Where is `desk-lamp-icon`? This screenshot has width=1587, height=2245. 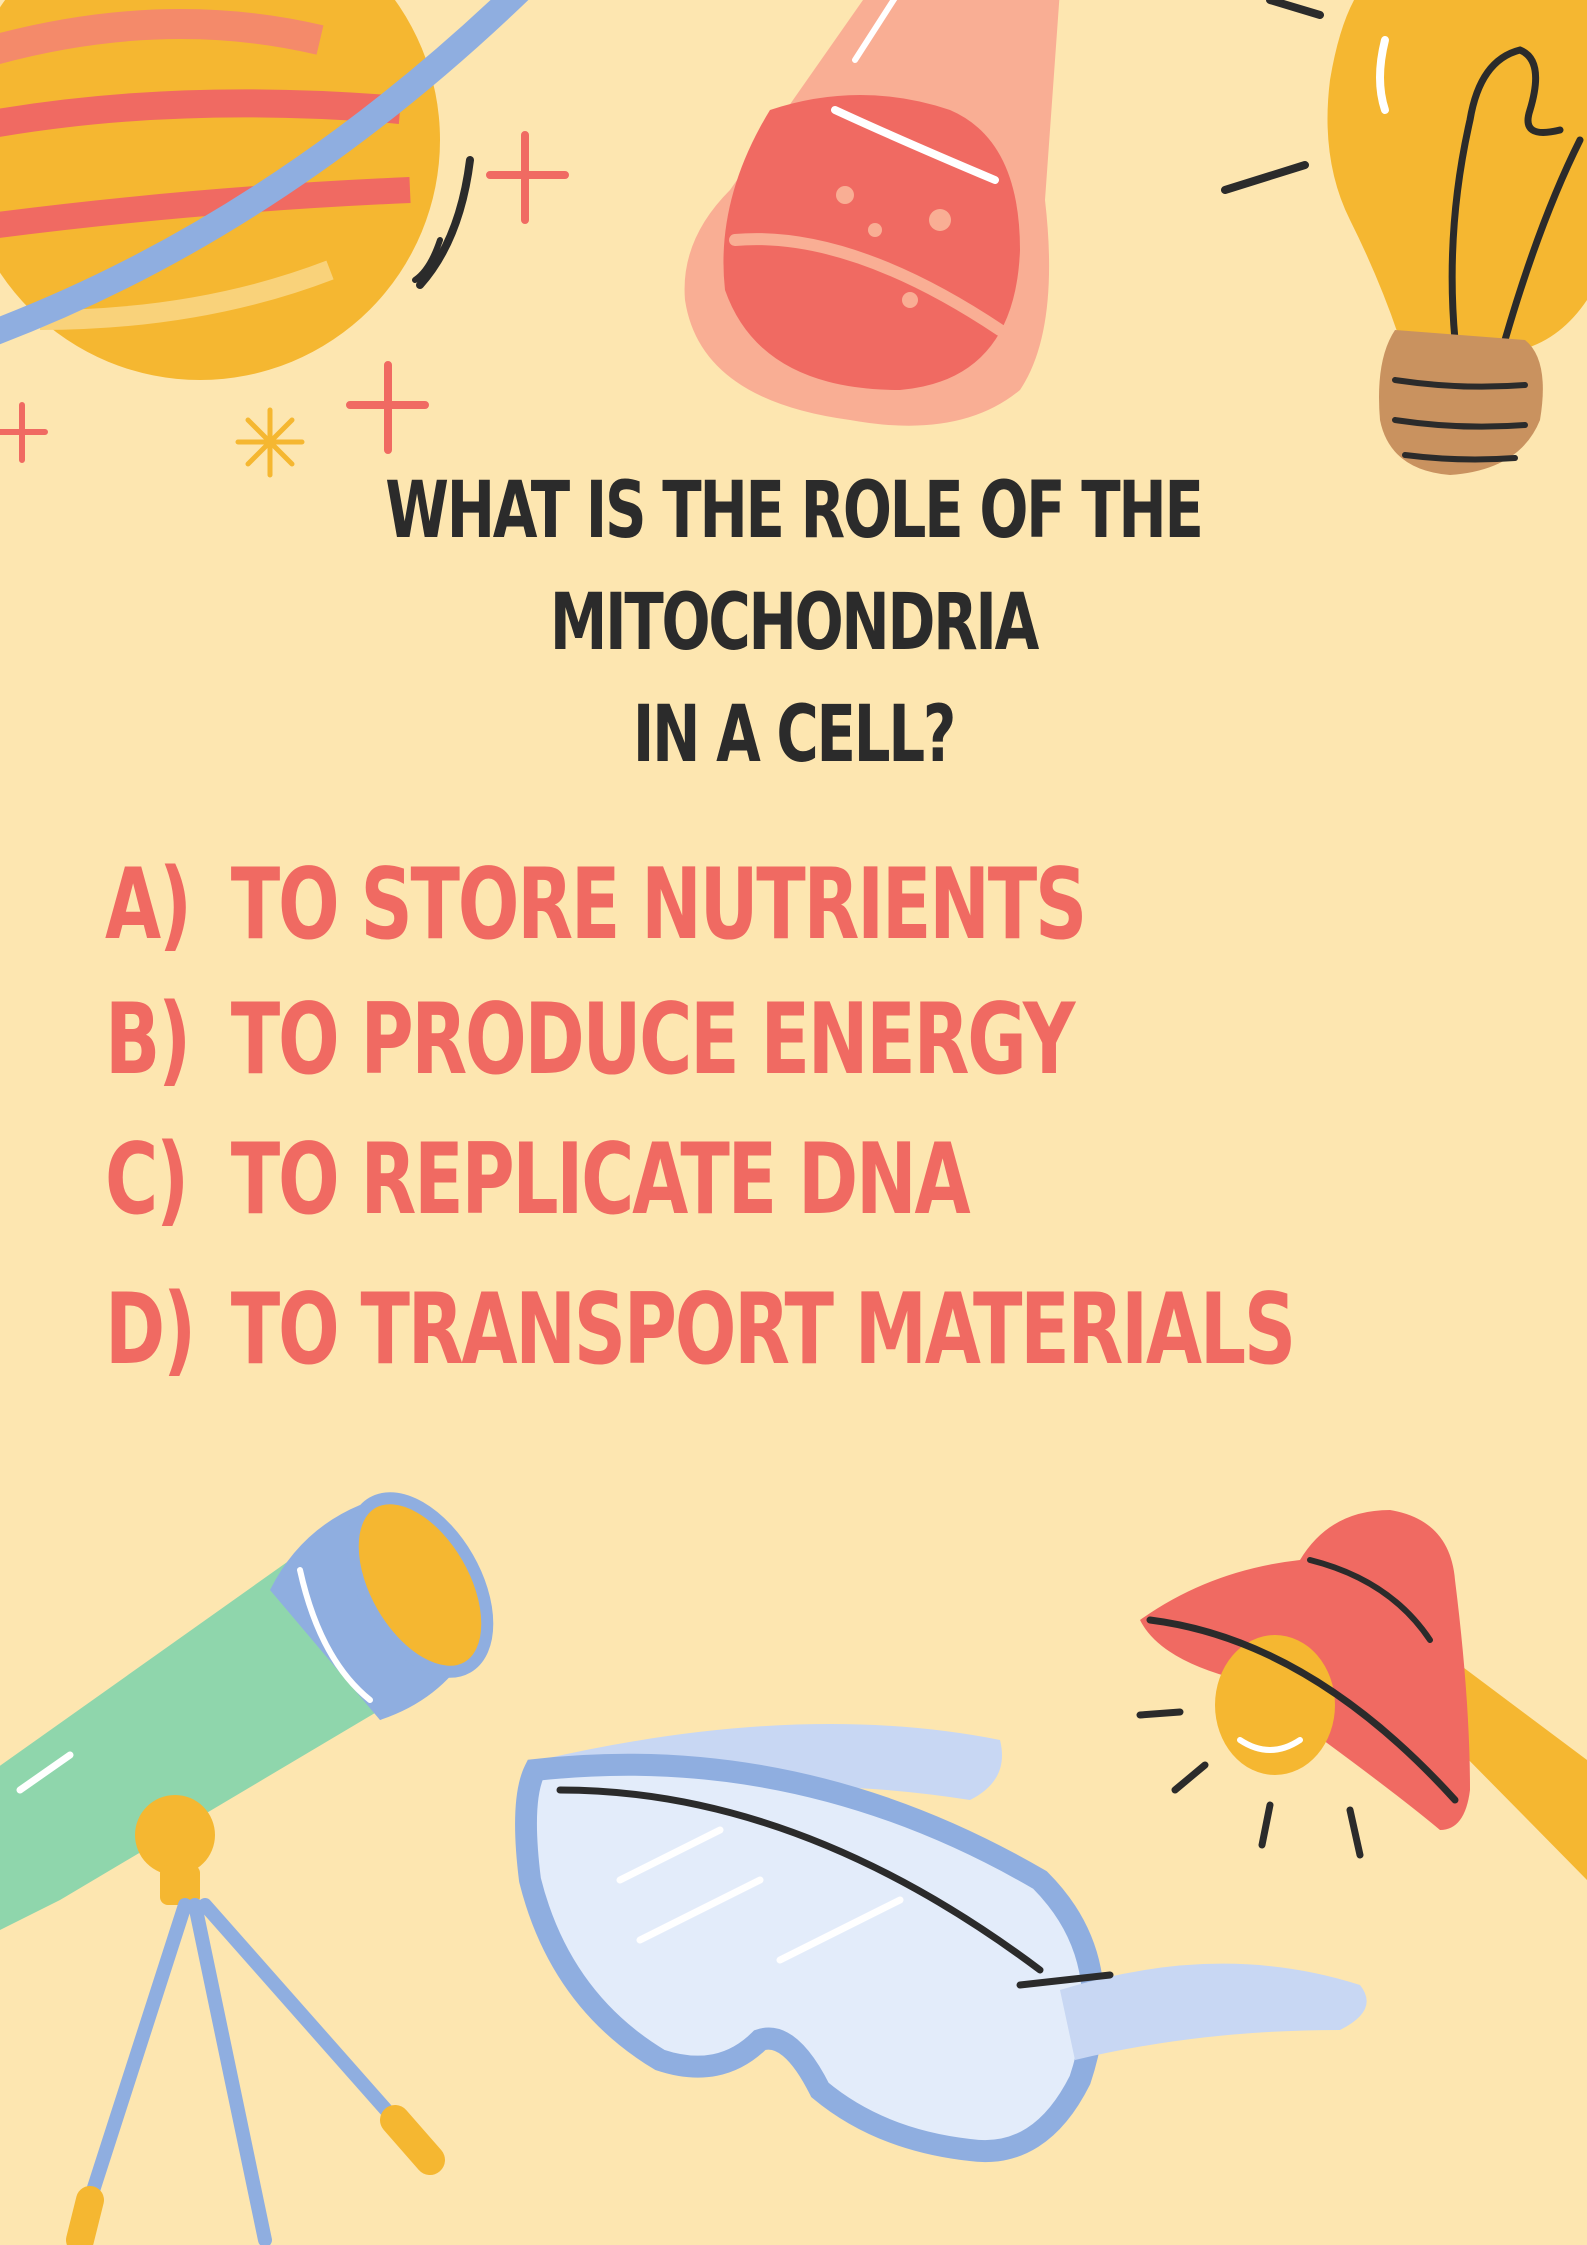 desk-lamp-icon is located at coordinates (1361, 1695).